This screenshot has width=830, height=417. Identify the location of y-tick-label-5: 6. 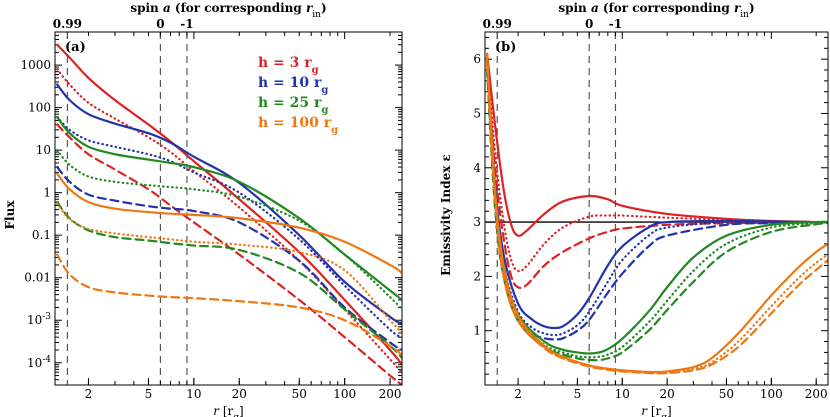
(477, 59).